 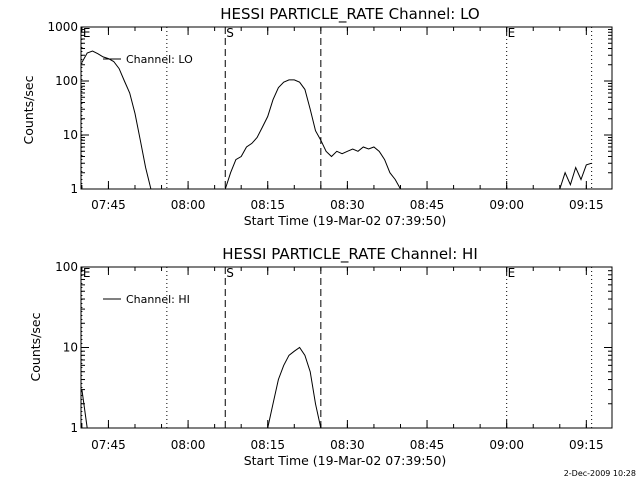 What do you see at coordinates (62, 27) in the screenshot?
I see `panel-lo-y-tick-label: 1000` at bounding box center [62, 27].